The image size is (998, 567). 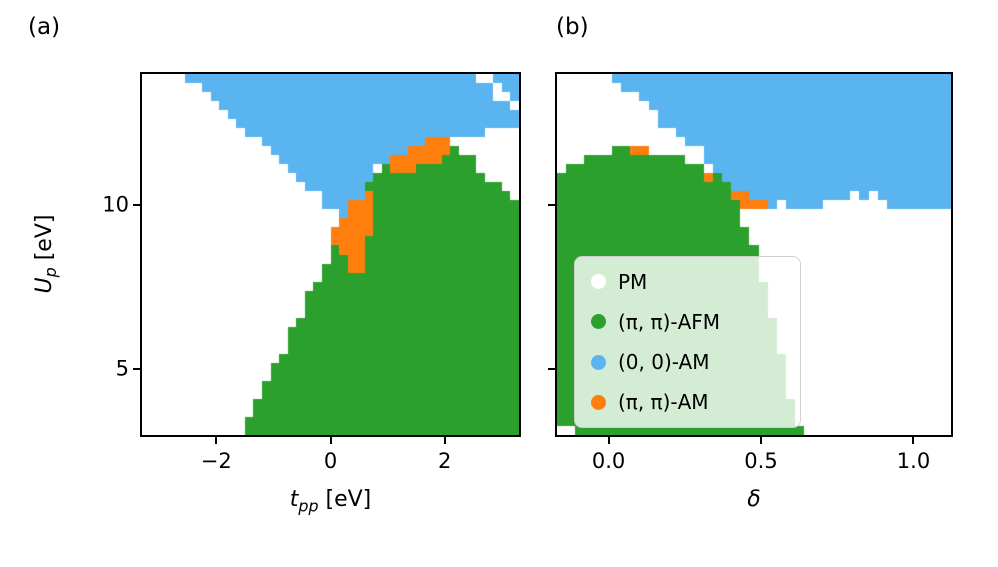 I want to click on legend-marker-pm-icon, so click(x=598, y=281).